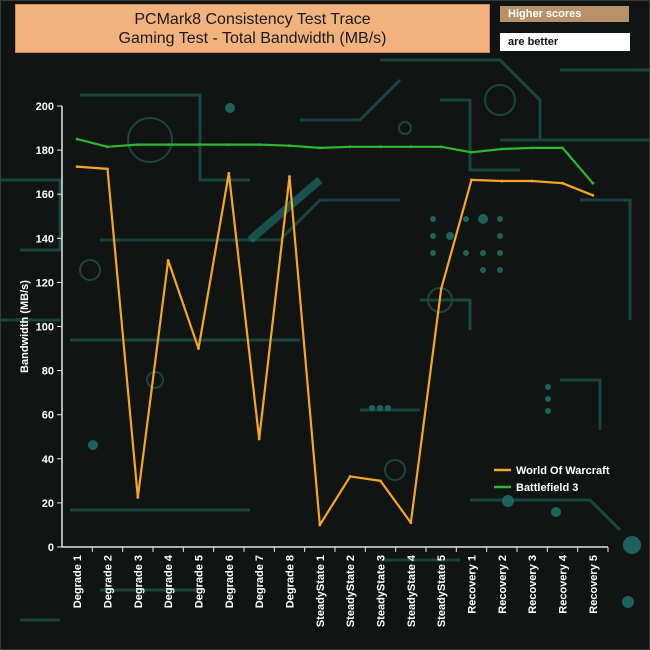 Image resolution: width=650 pixels, height=650 pixels. I want to click on are-better-badge: are better, so click(565, 42).